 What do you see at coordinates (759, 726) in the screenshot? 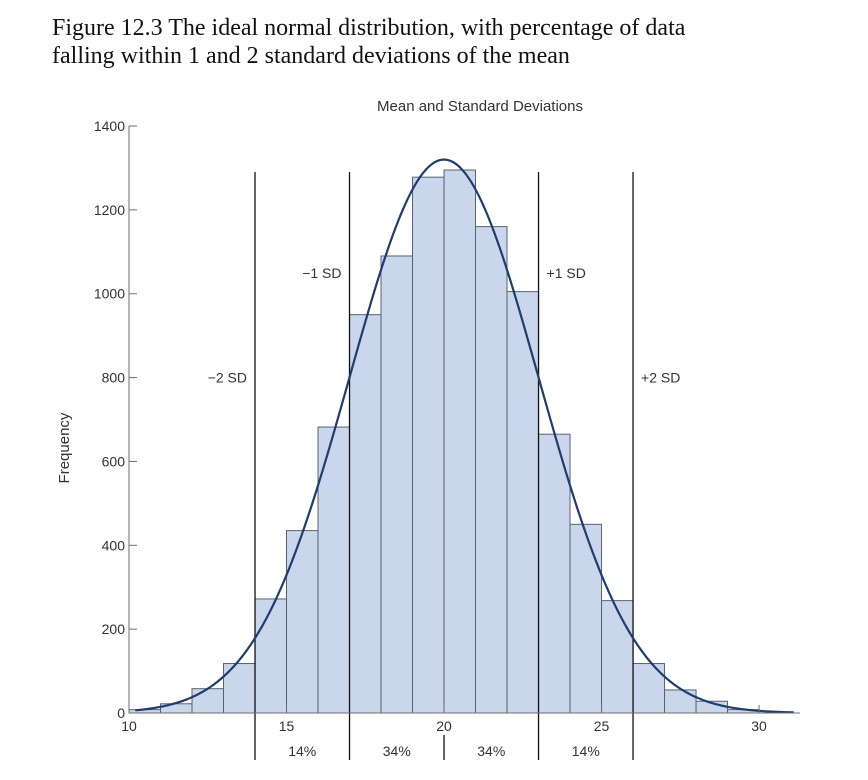
I see `x-tick-label-4: 30` at bounding box center [759, 726].